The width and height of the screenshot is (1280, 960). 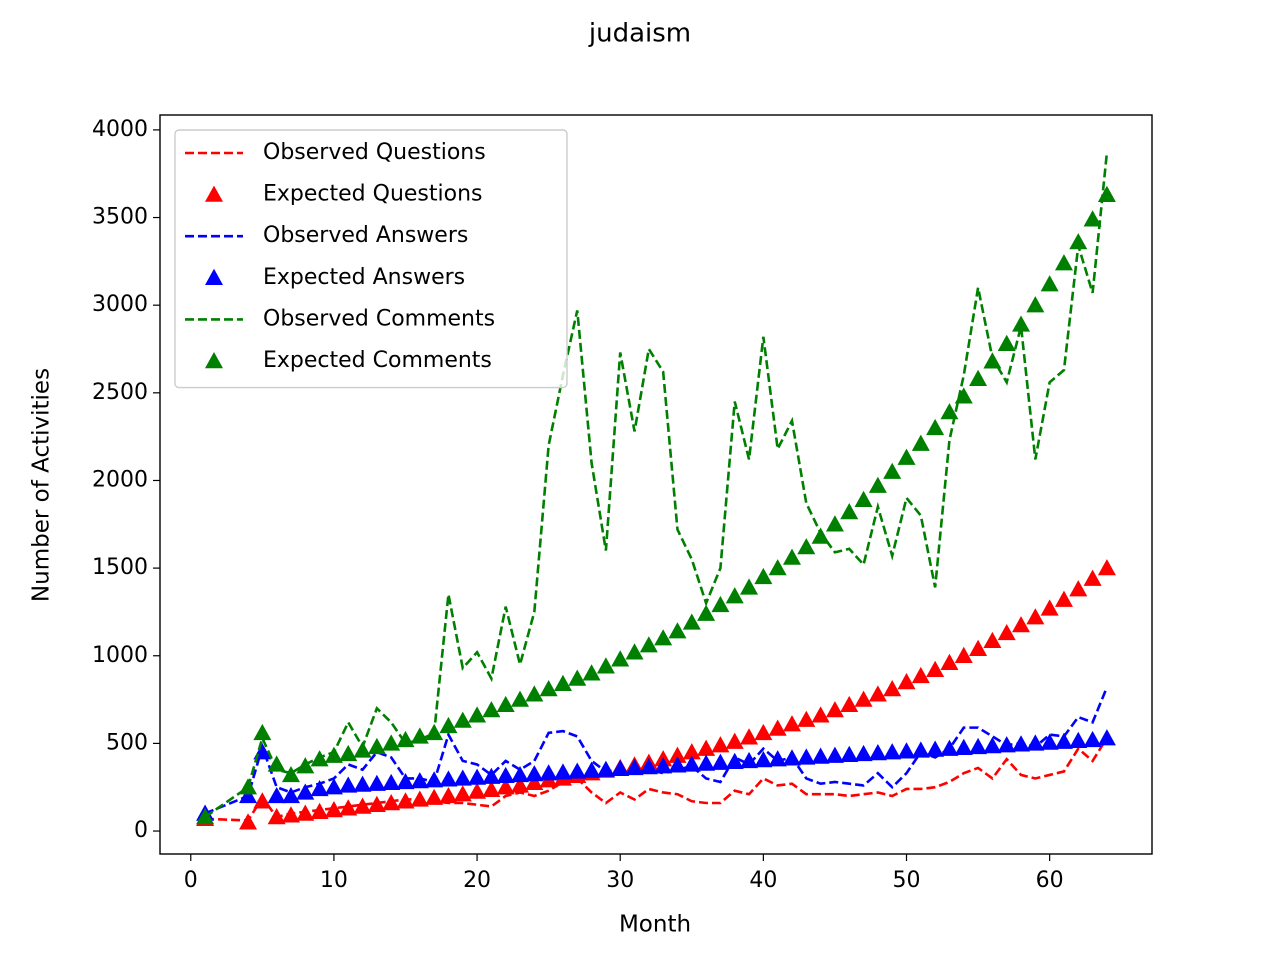 I want to click on y-tick-label: 2500, so click(x=120, y=392).